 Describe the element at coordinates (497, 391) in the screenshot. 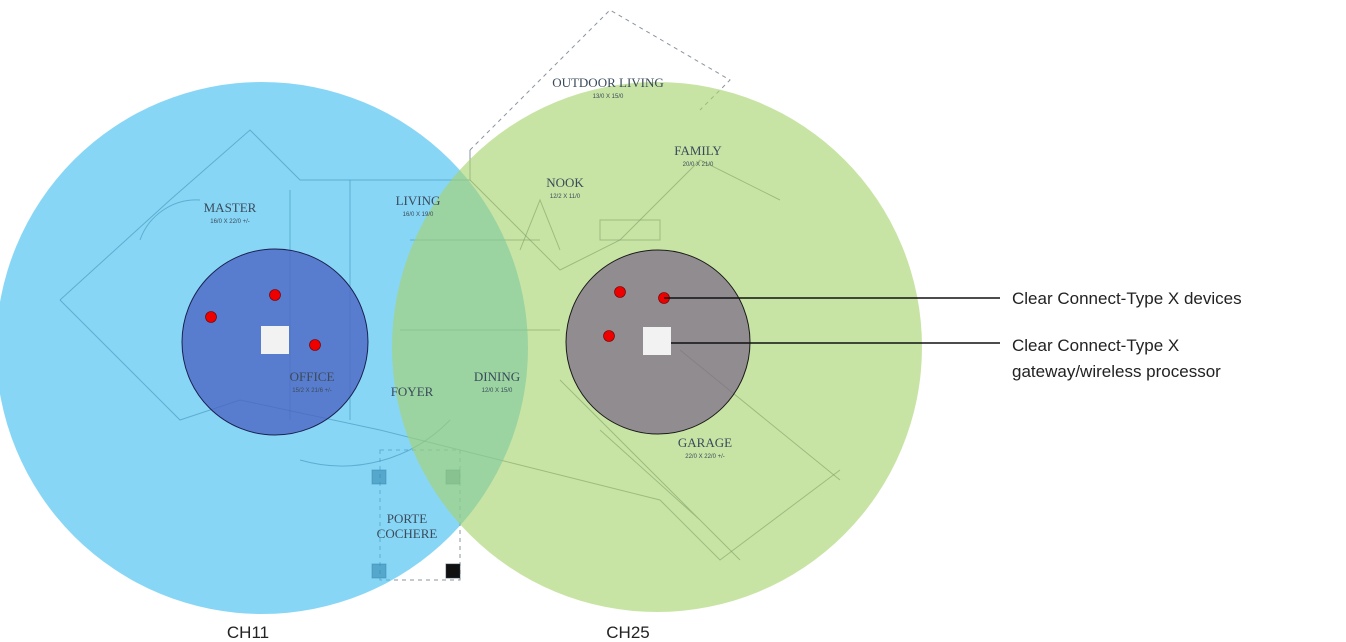

I see `room-dims: 12/0 X 15/0` at that location.